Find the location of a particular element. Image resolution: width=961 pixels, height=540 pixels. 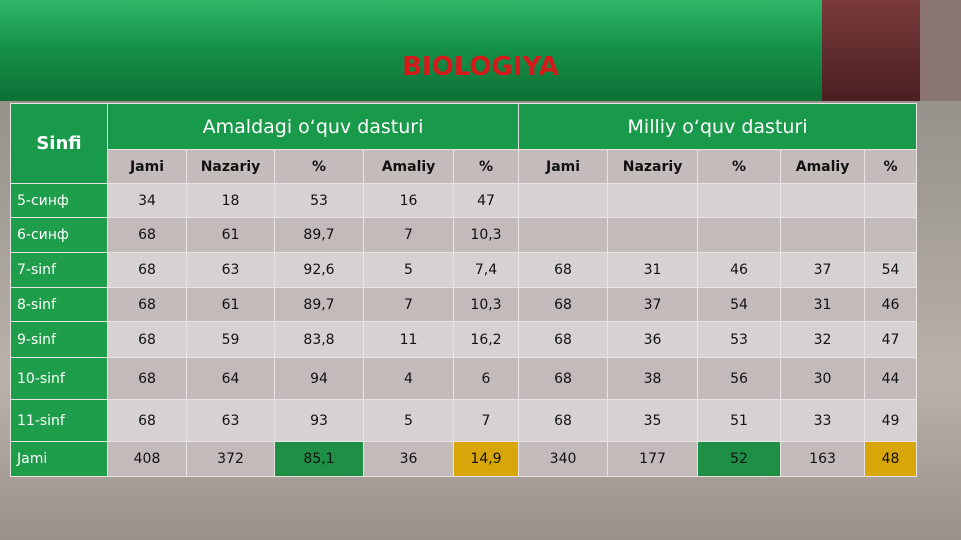

cell: 30 is located at coordinates (823, 378).